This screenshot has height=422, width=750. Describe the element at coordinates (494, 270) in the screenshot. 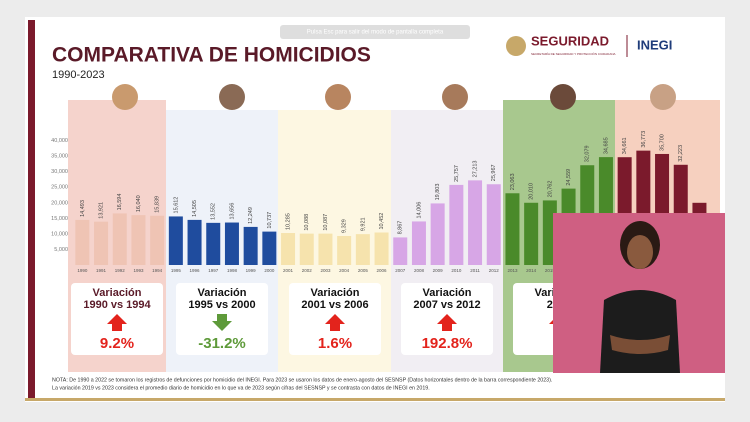

I see `x-tick-label: 2012` at that location.